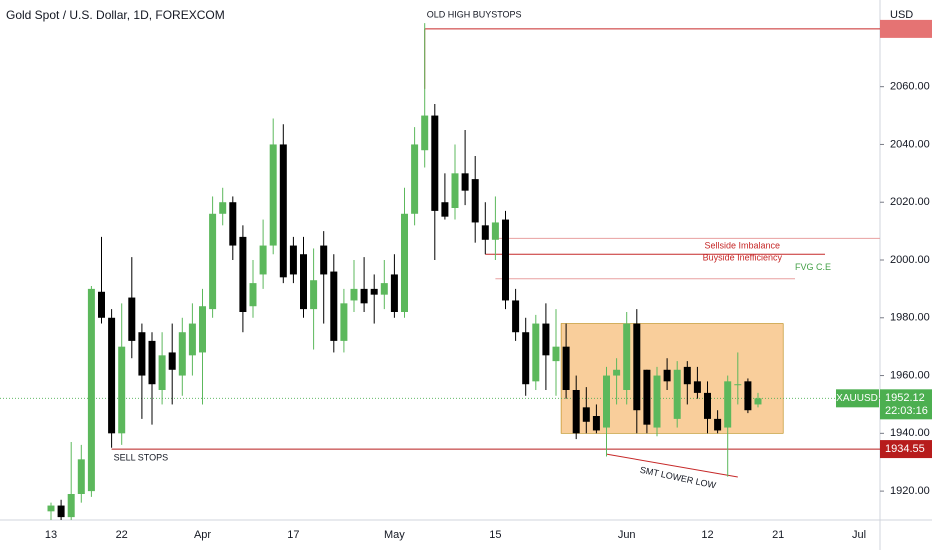 Image resolution: width=932 pixels, height=550 pixels. What do you see at coordinates (743, 258) in the screenshot?
I see `buyside-text: Buyside Inefficiency` at bounding box center [743, 258].